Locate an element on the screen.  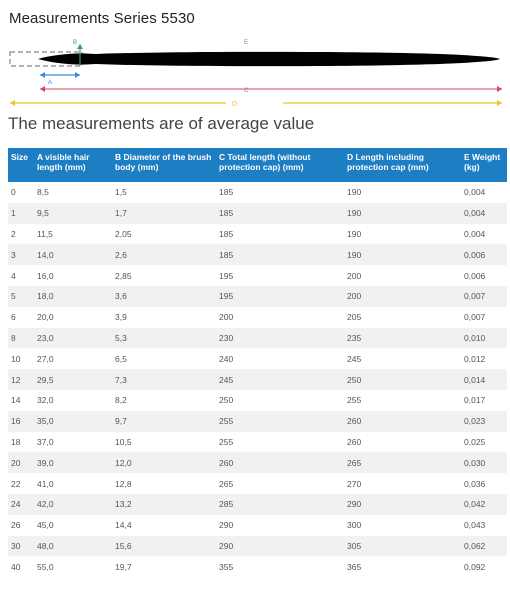
cell-size: 3 is located at coordinates (21, 255).